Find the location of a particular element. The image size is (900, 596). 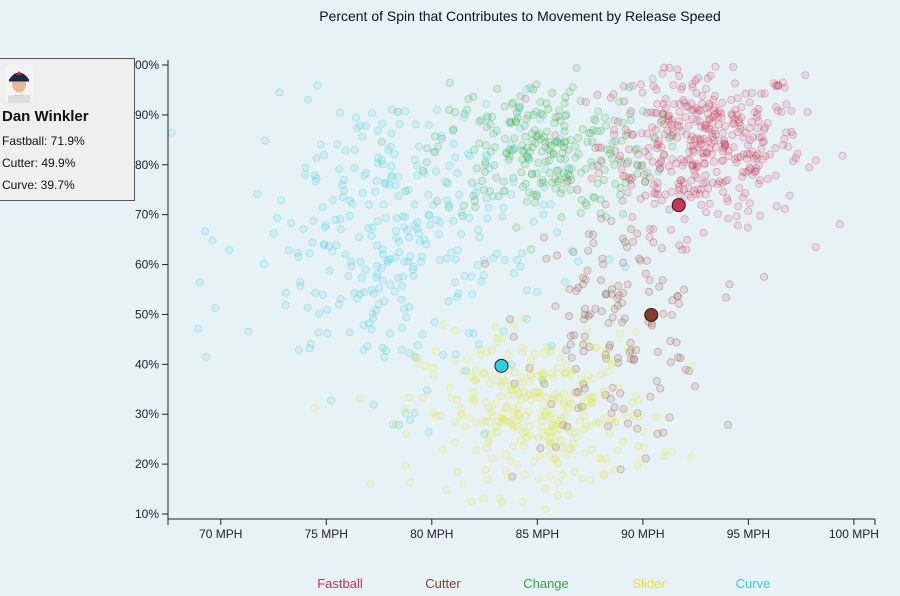

x-tick-label: 80 MPH is located at coordinates (431, 534).